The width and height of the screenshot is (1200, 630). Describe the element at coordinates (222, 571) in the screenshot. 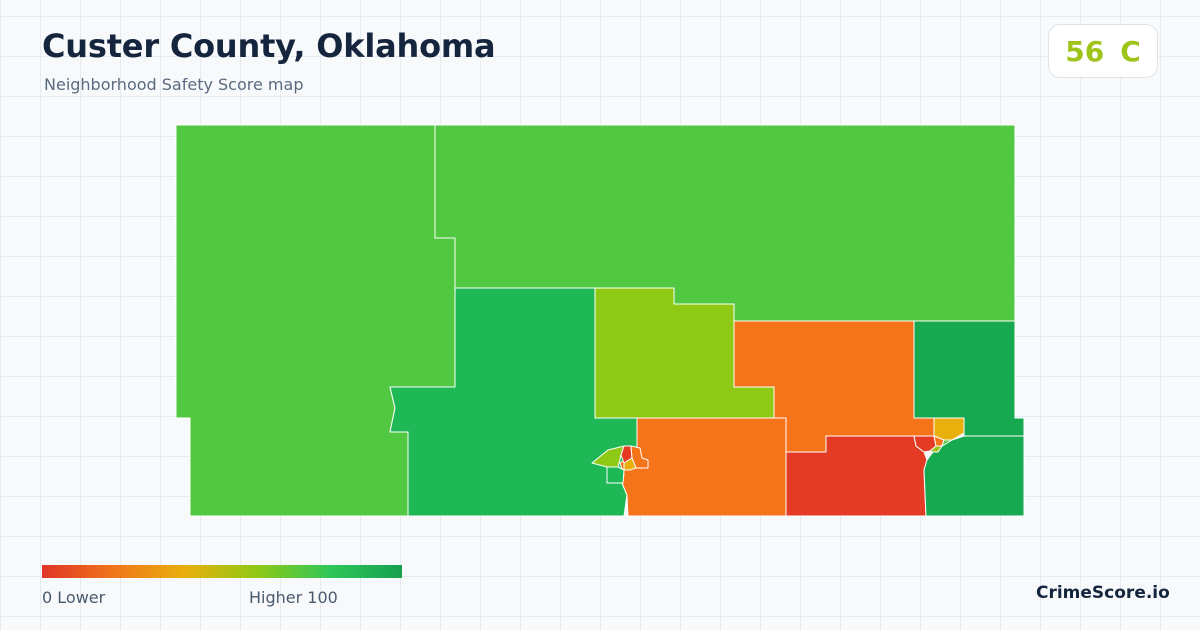

I see `score-legend-bar` at that location.